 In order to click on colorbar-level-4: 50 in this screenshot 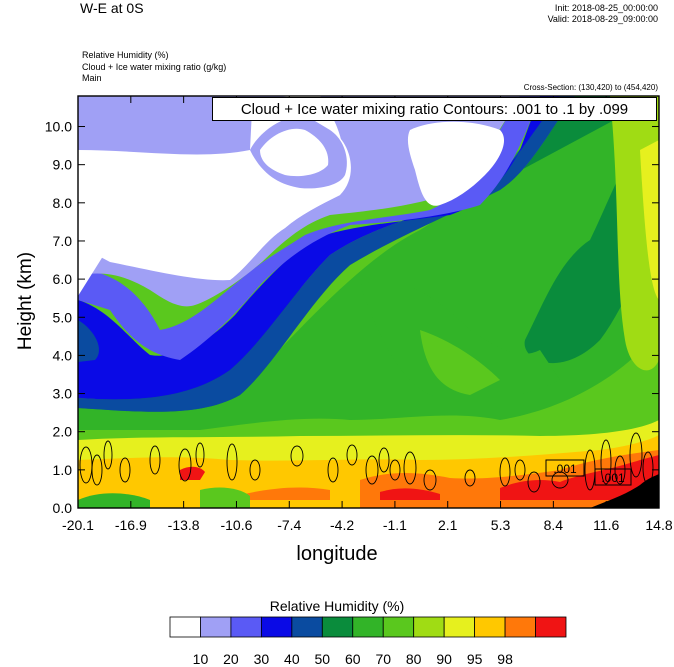, I will do `click(323, 659)`.